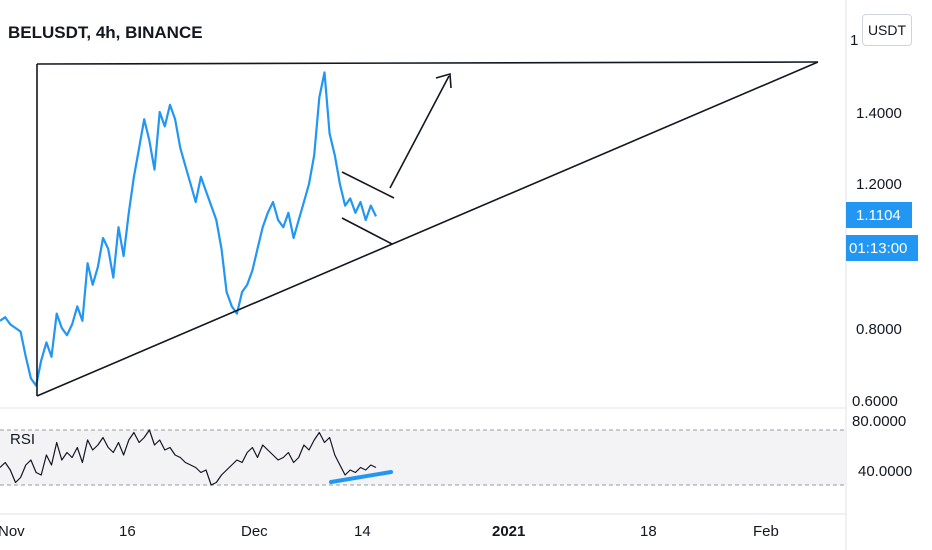  What do you see at coordinates (22, 439) in the screenshot?
I see `rsi-label: RSI` at bounding box center [22, 439].